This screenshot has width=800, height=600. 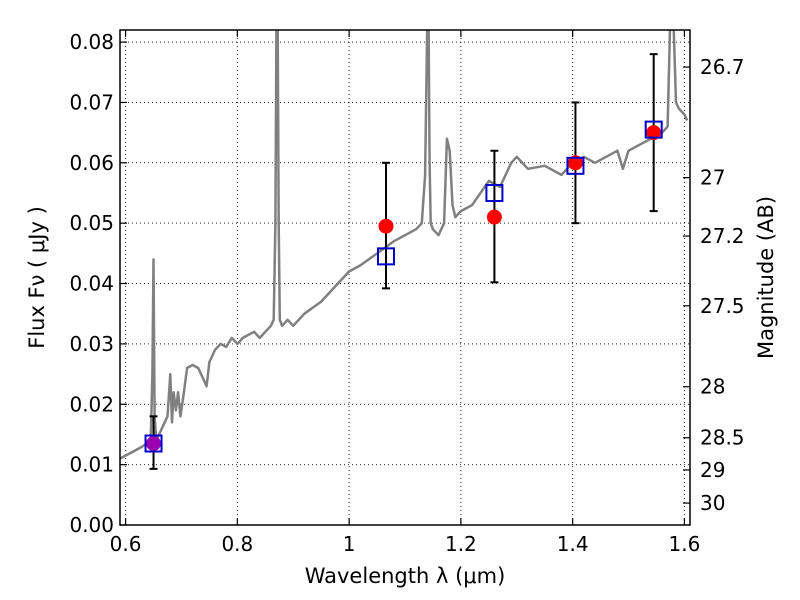 I want to click on x-axis-label: Wavelength λ (μm), so click(x=405, y=576).